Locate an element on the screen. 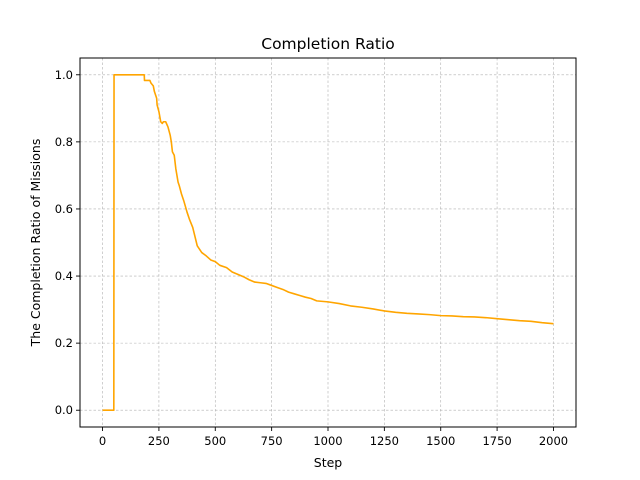 The height and width of the screenshot is (480, 640). chart-title: Completion Ratio is located at coordinates (328, 44).